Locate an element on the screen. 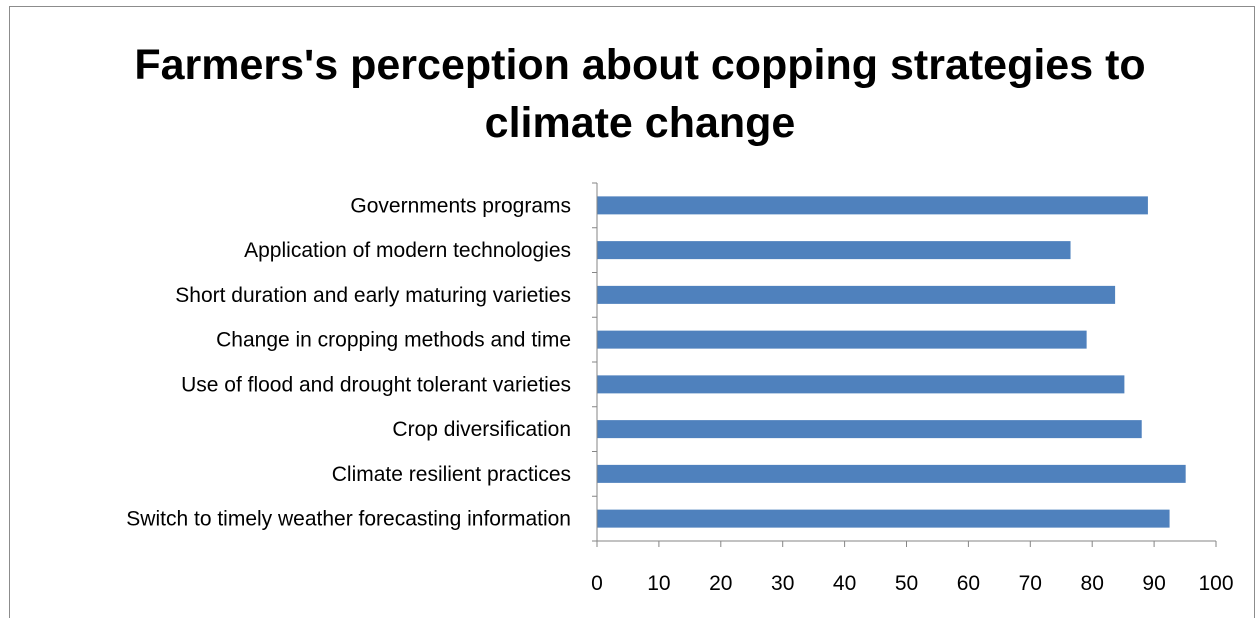 This screenshot has width=1257, height=620. x-tick-label: 100 is located at coordinates (1215, 583).